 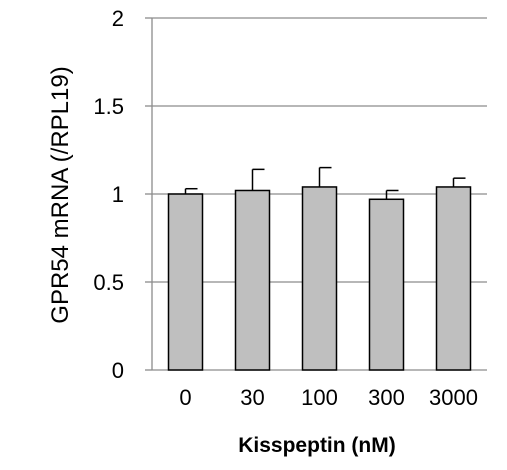 I want to click on x-tick-label: 30, so click(x=252, y=397).